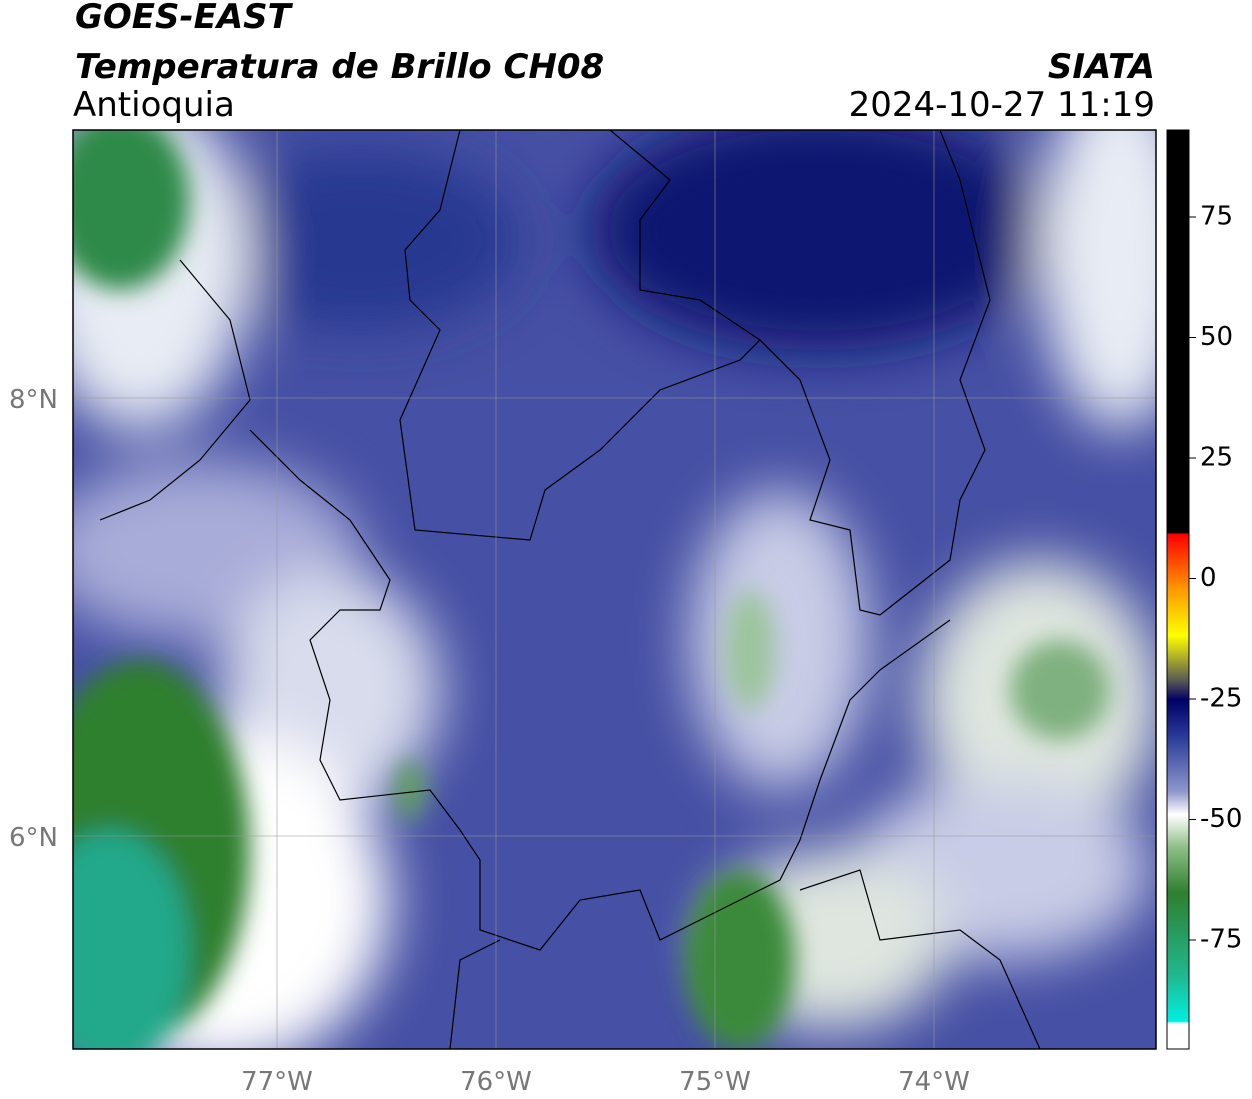 Image resolution: width=1252 pixels, height=1099 pixels. Describe the element at coordinates (1178, 589) in the screenshot. I see `colorbar` at that location.